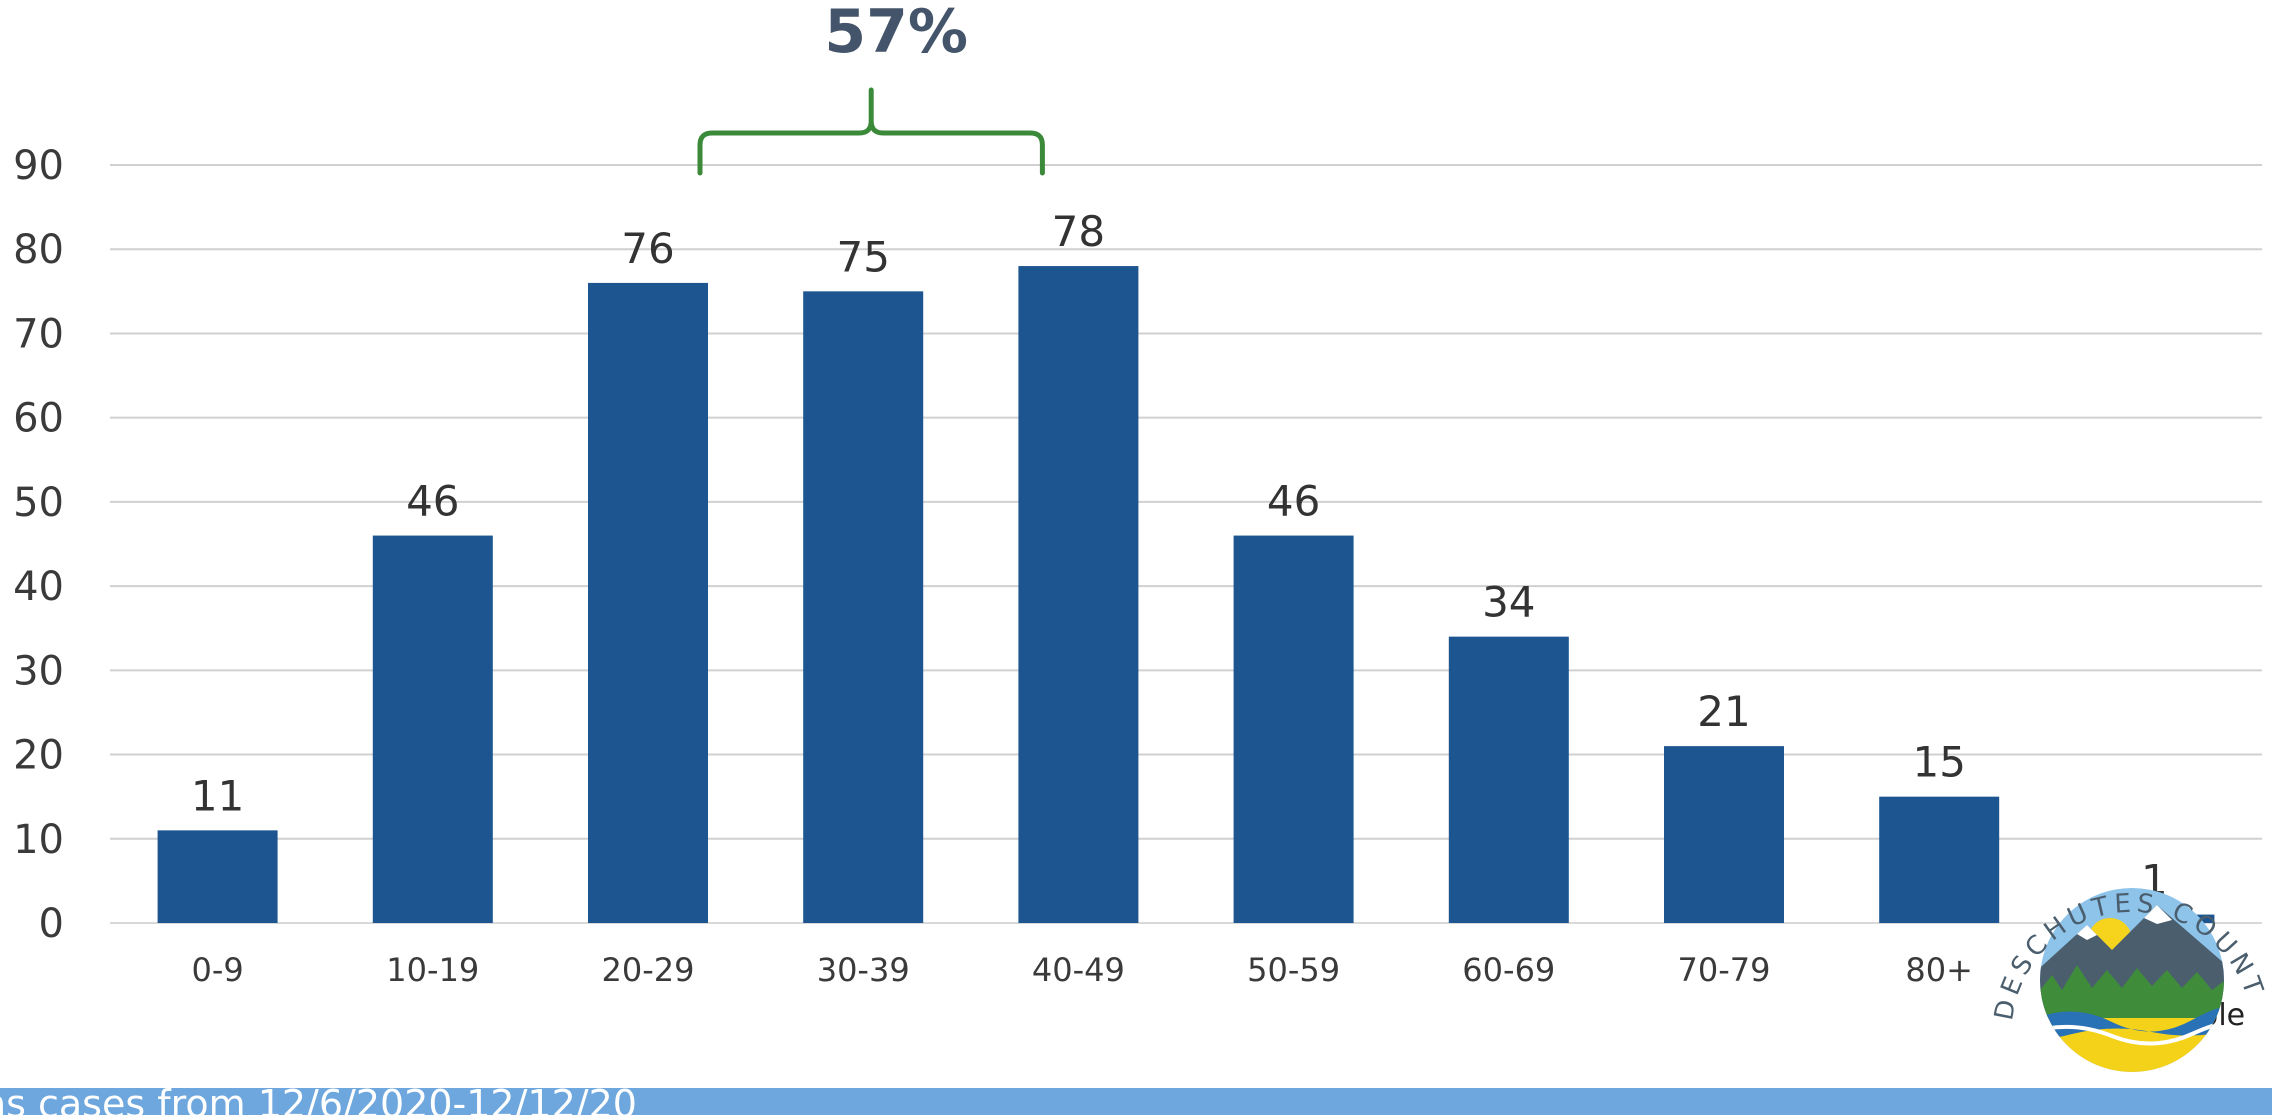 The width and height of the screenshot is (2272, 1115). I want to click on deschutes-county-logo: DESCHUTES COUNTY, so click(2127, 980).